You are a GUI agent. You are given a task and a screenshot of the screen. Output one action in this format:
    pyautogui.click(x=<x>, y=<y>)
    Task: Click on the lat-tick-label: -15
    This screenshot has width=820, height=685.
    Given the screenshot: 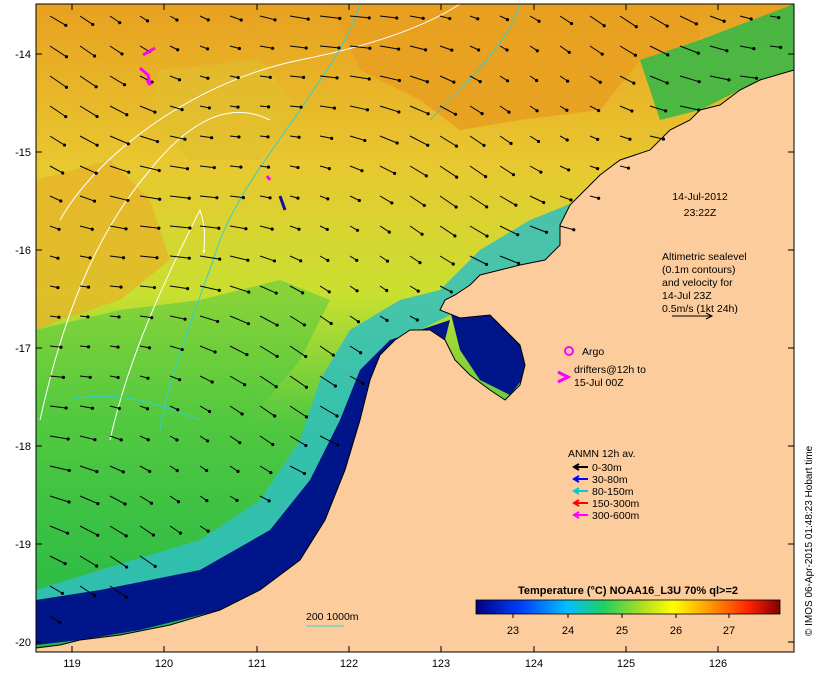 What is the action you would take?
    pyautogui.click(x=23, y=153)
    